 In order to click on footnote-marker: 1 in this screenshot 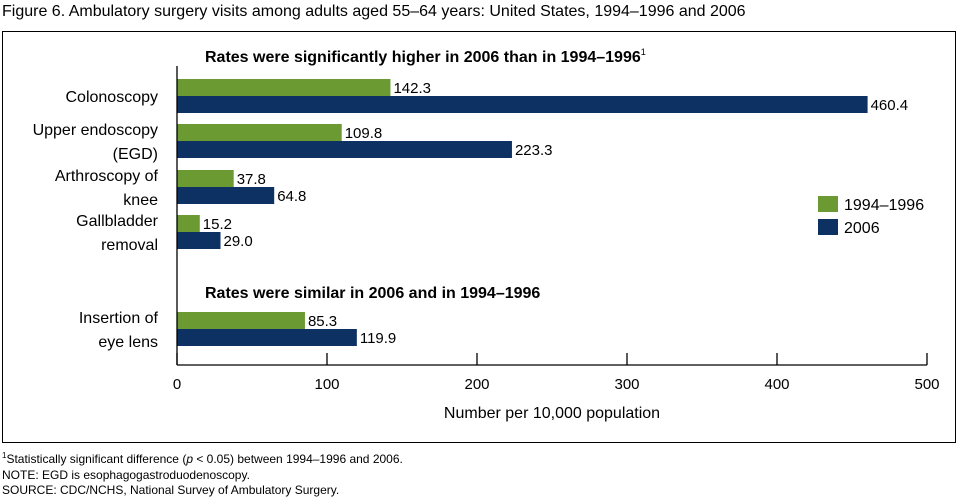, I will do `click(4, 455)`.